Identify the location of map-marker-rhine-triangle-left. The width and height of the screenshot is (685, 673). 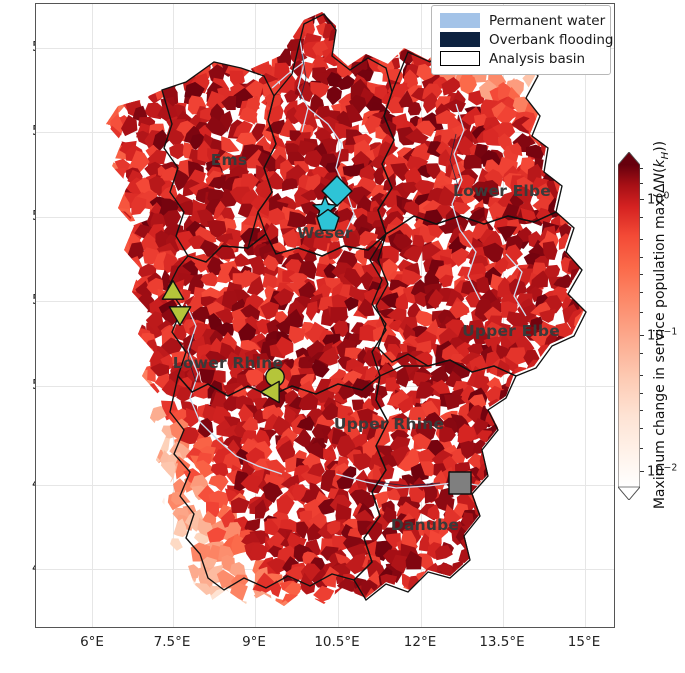
(269, 392).